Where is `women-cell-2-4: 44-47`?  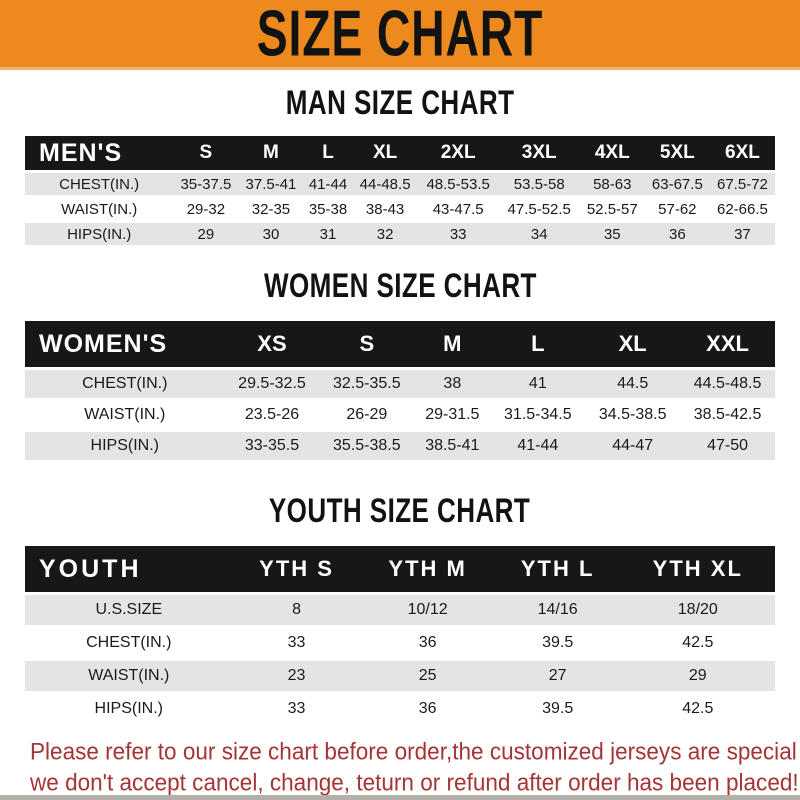
women-cell-2-4: 44-47 is located at coordinates (633, 446).